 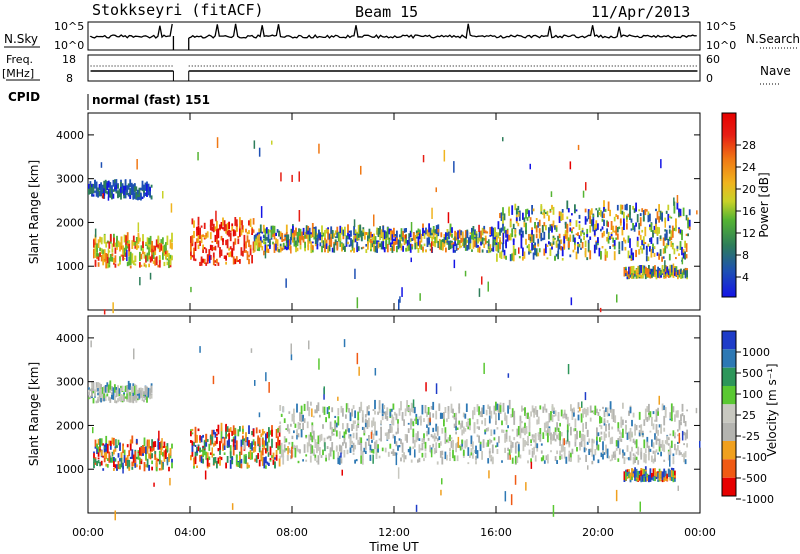 I want to click on colorbar-tick-label: 100, so click(x=752, y=394).